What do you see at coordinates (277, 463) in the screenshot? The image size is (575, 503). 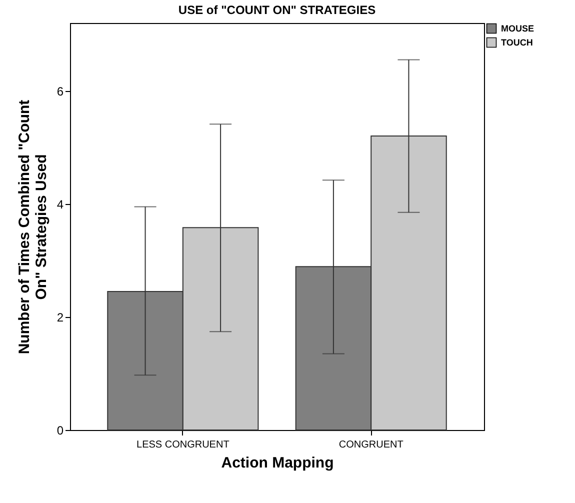 I see `x-axis-title: Action Mapping` at bounding box center [277, 463].